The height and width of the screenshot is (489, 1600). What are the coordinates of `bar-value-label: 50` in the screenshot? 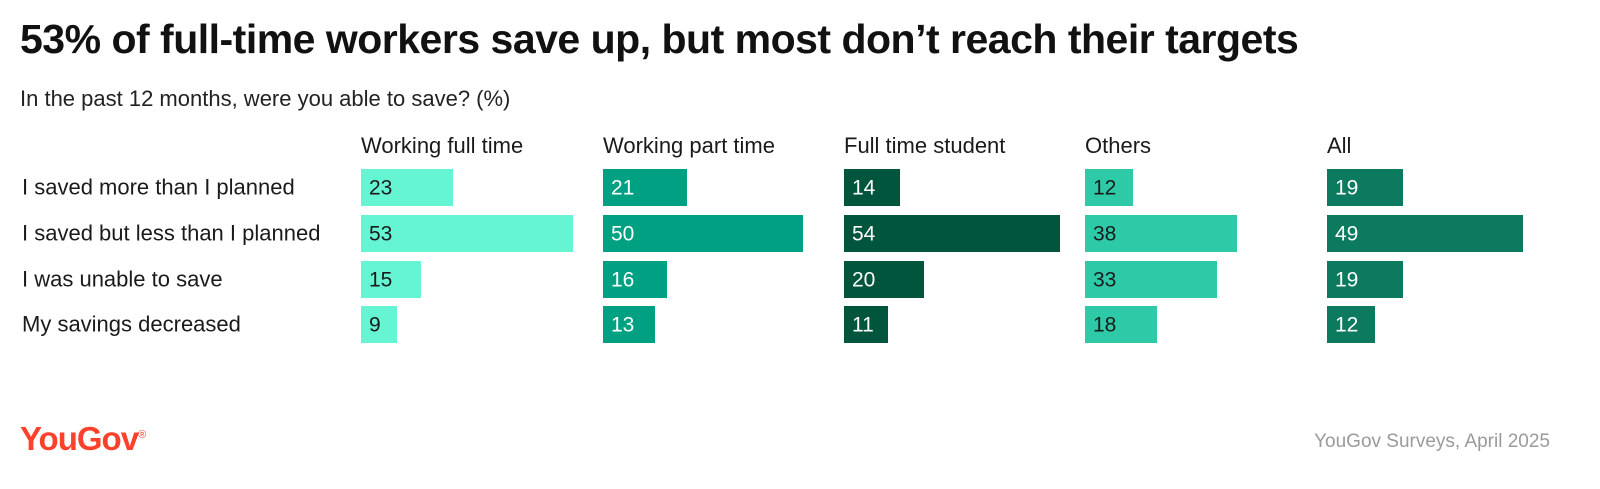 It's located at (622, 234).